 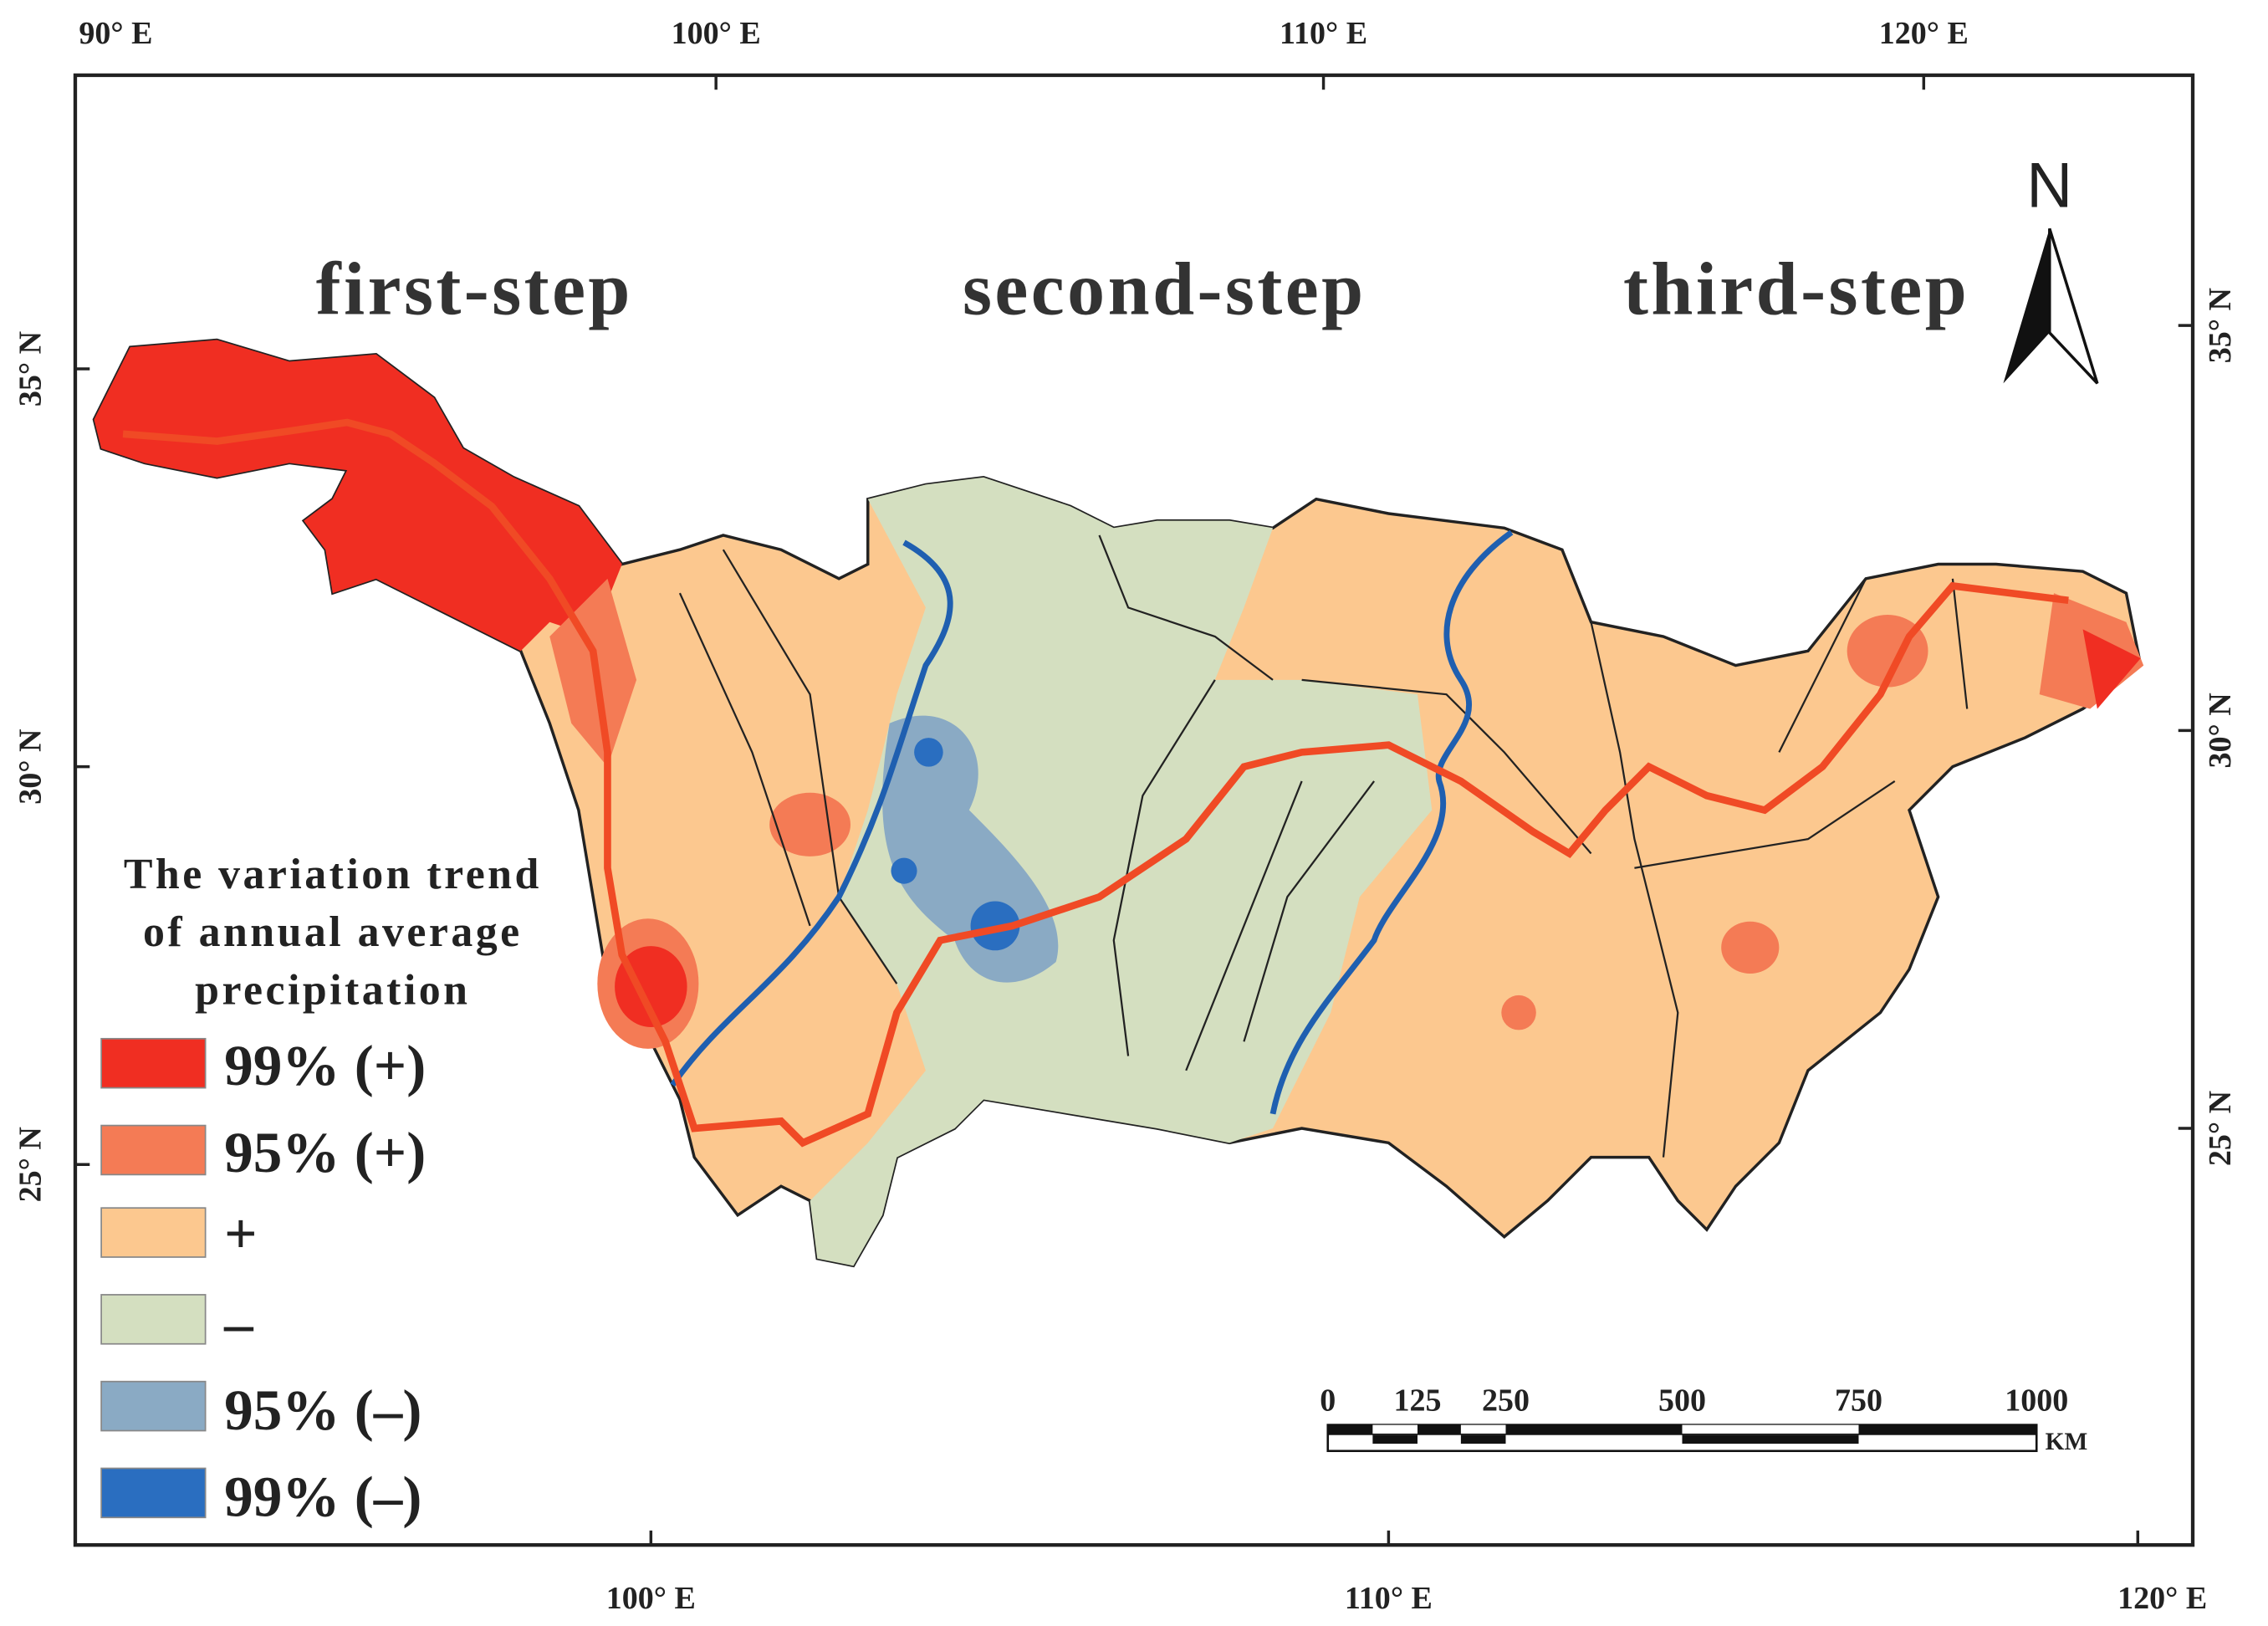 What do you see at coordinates (2220, 1128) in the screenshot?
I see `right-lat-label: 25° N` at bounding box center [2220, 1128].